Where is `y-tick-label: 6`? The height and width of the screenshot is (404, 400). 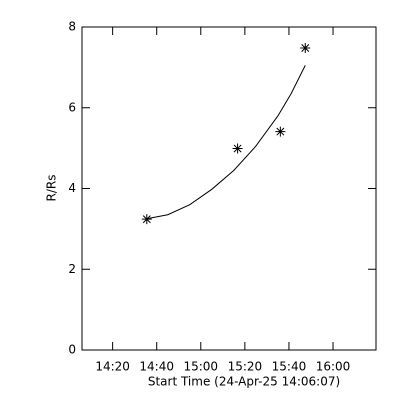
y-tick-label: 6 is located at coordinates (72, 107).